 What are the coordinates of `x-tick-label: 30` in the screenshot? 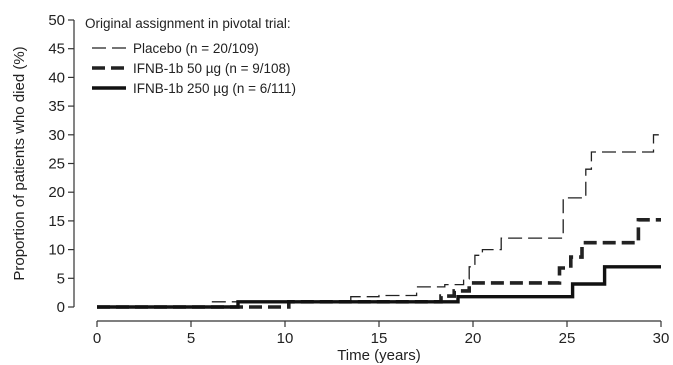 It's located at (661, 338).